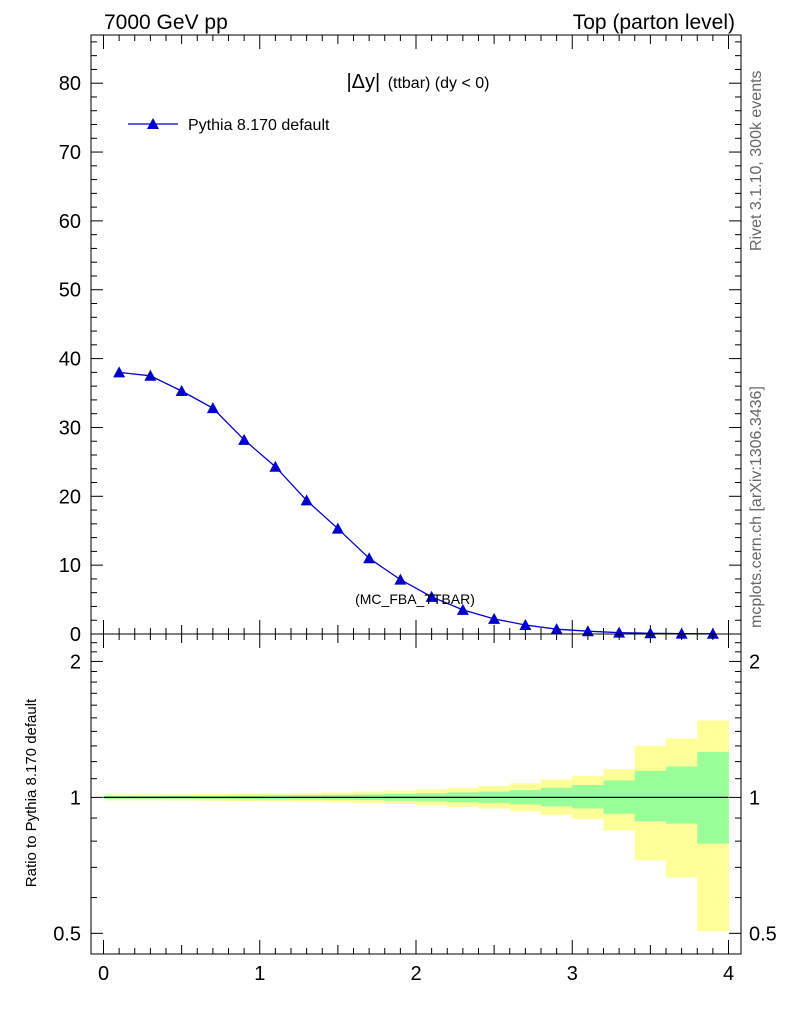  What do you see at coordinates (763, 934) in the screenshot?
I see `ratio-y-tick-label-right: 0.5` at bounding box center [763, 934].